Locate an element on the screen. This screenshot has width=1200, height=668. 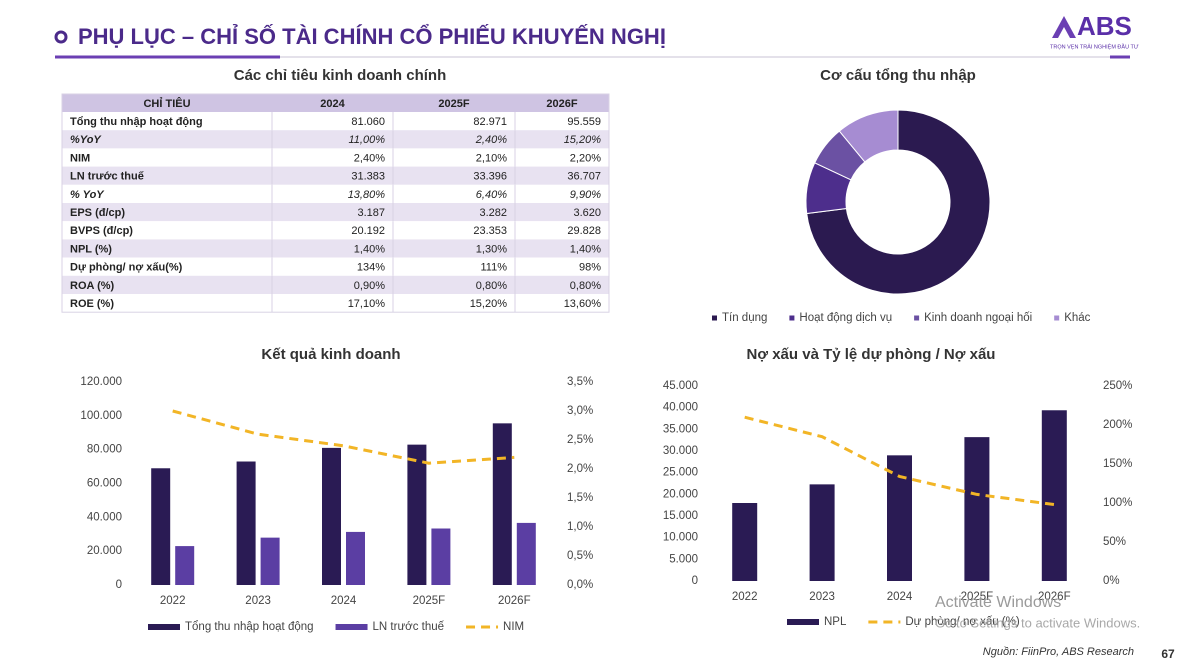
table-cell: 29.828 is located at coordinates (584, 231).